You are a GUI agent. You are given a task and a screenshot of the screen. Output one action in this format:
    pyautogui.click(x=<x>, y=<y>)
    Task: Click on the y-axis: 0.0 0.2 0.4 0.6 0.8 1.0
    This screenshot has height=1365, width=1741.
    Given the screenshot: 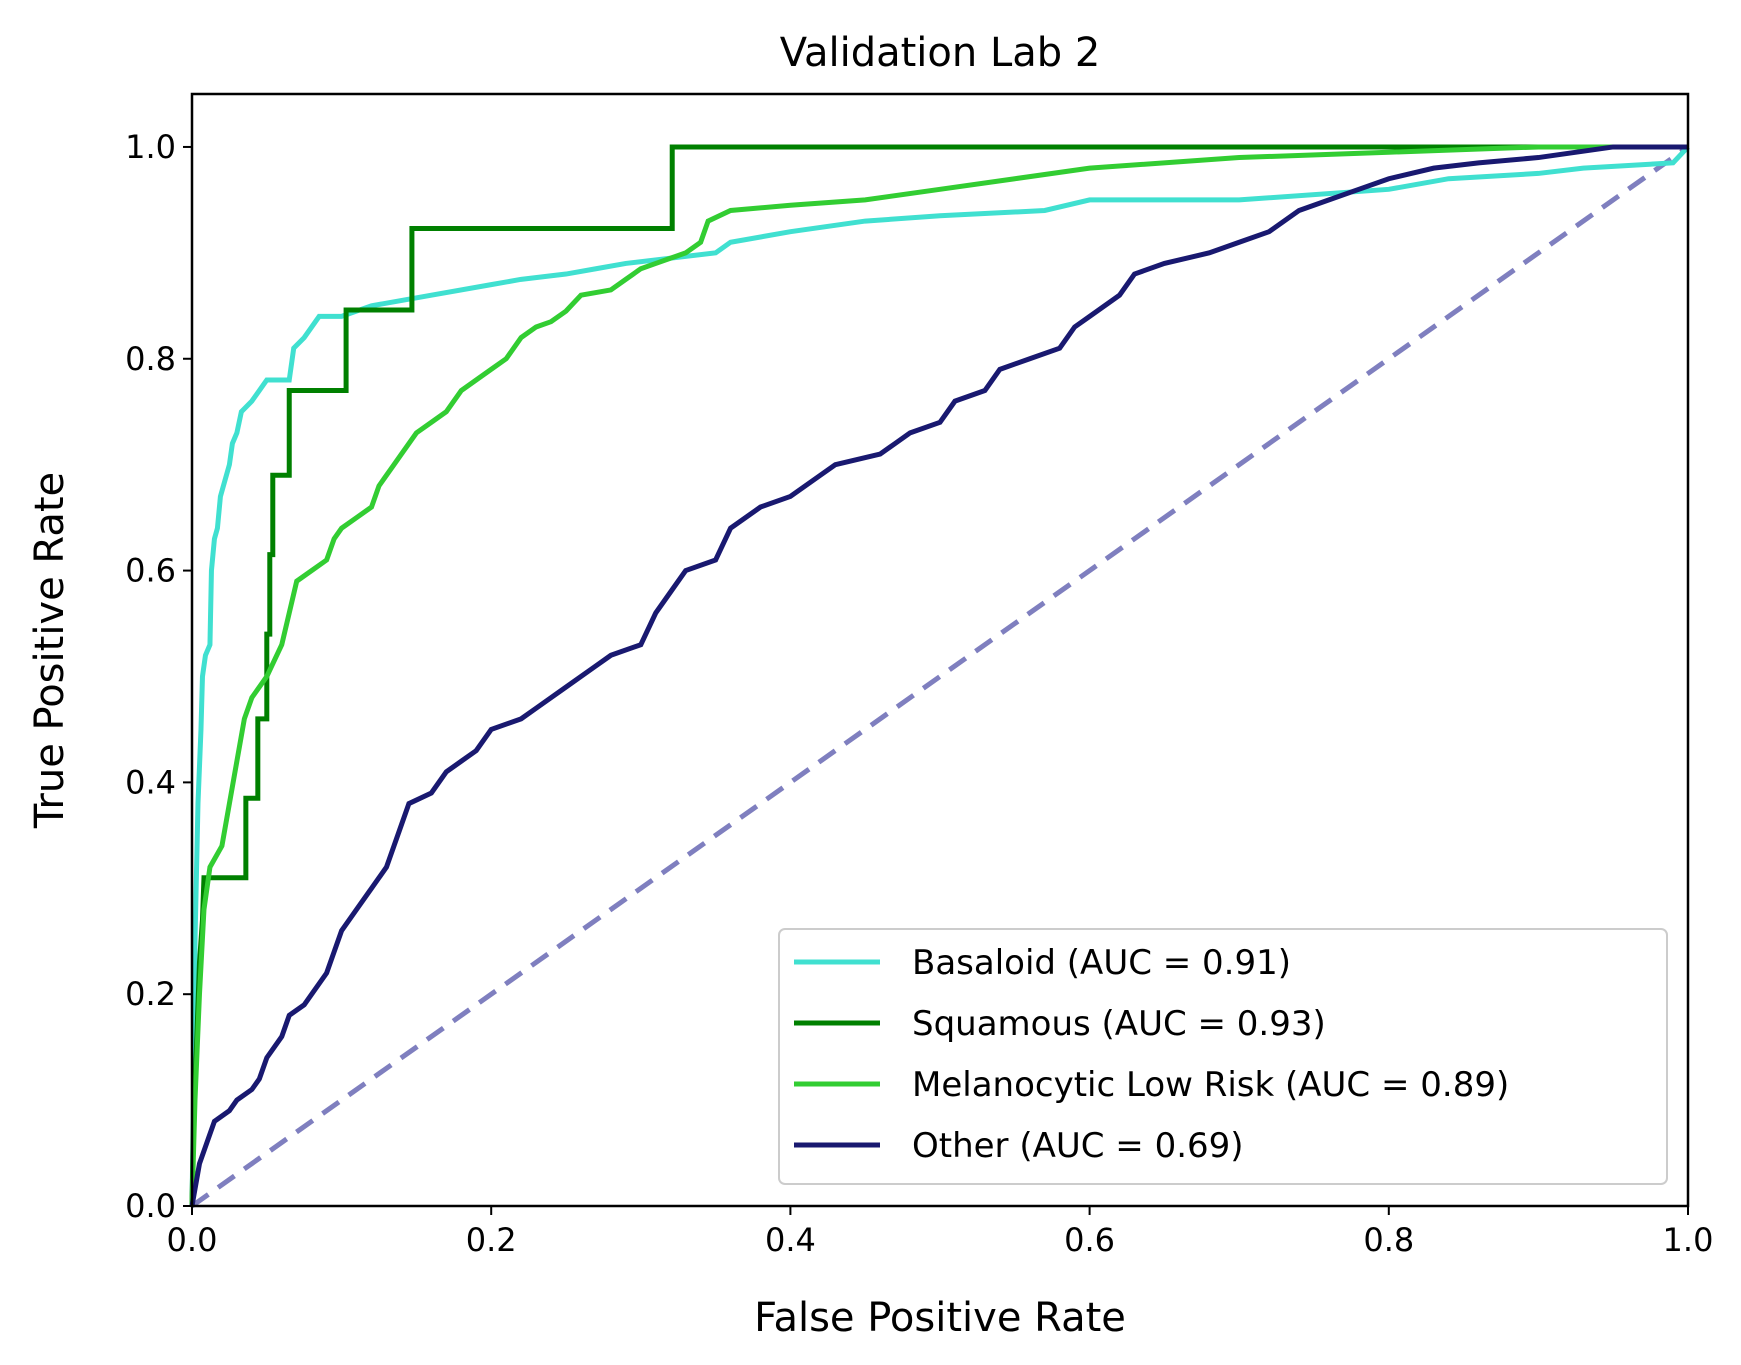 What is the action you would take?
    pyautogui.click(x=158, y=676)
    